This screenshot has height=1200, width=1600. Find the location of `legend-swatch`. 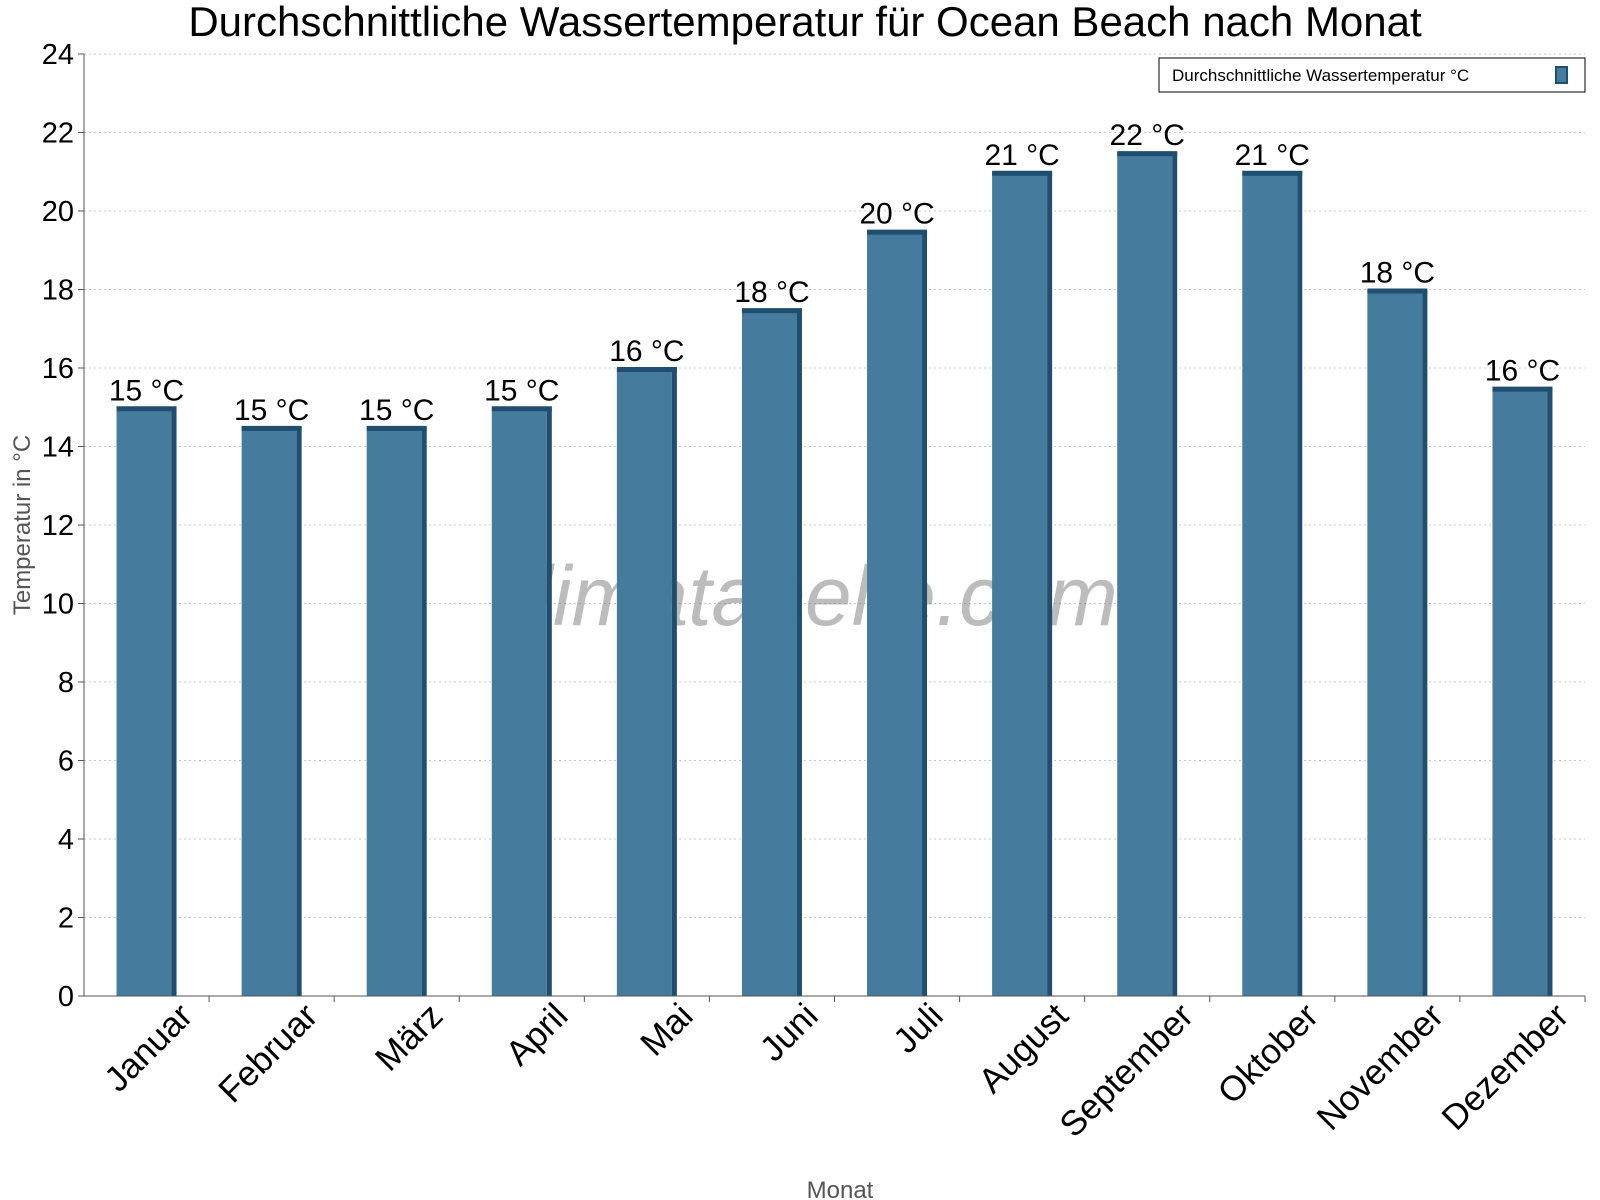

legend-swatch is located at coordinates (1561, 75).